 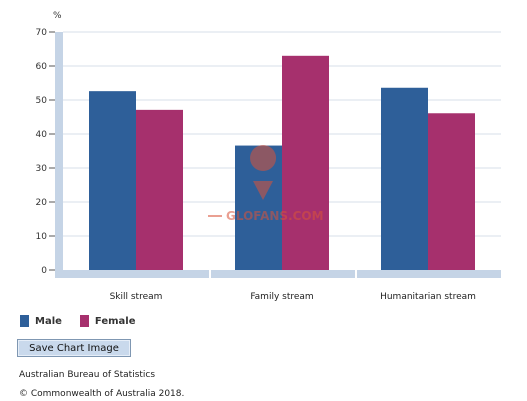 I want to click on legend-item-female: Female, so click(x=107, y=321).